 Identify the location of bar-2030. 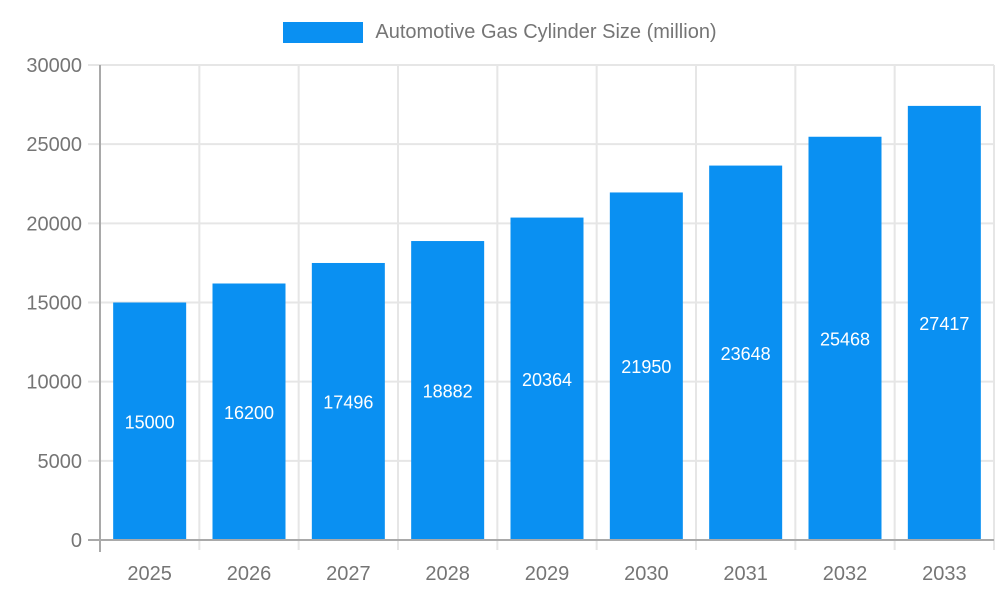
(646, 366).